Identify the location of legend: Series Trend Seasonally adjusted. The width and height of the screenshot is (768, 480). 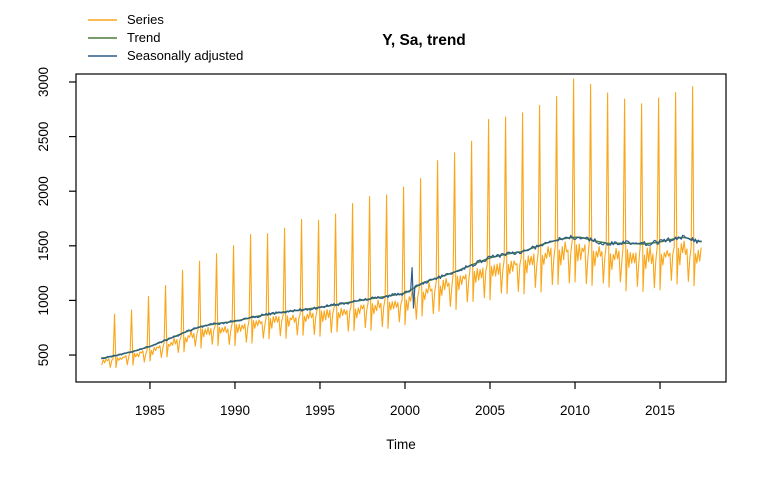
(165, 37).